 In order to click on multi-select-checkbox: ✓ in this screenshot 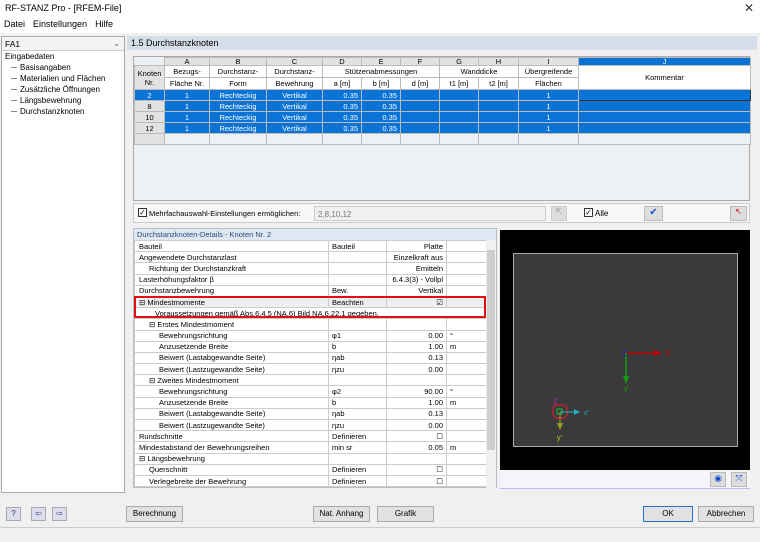, I will do `click(142, 212)`.